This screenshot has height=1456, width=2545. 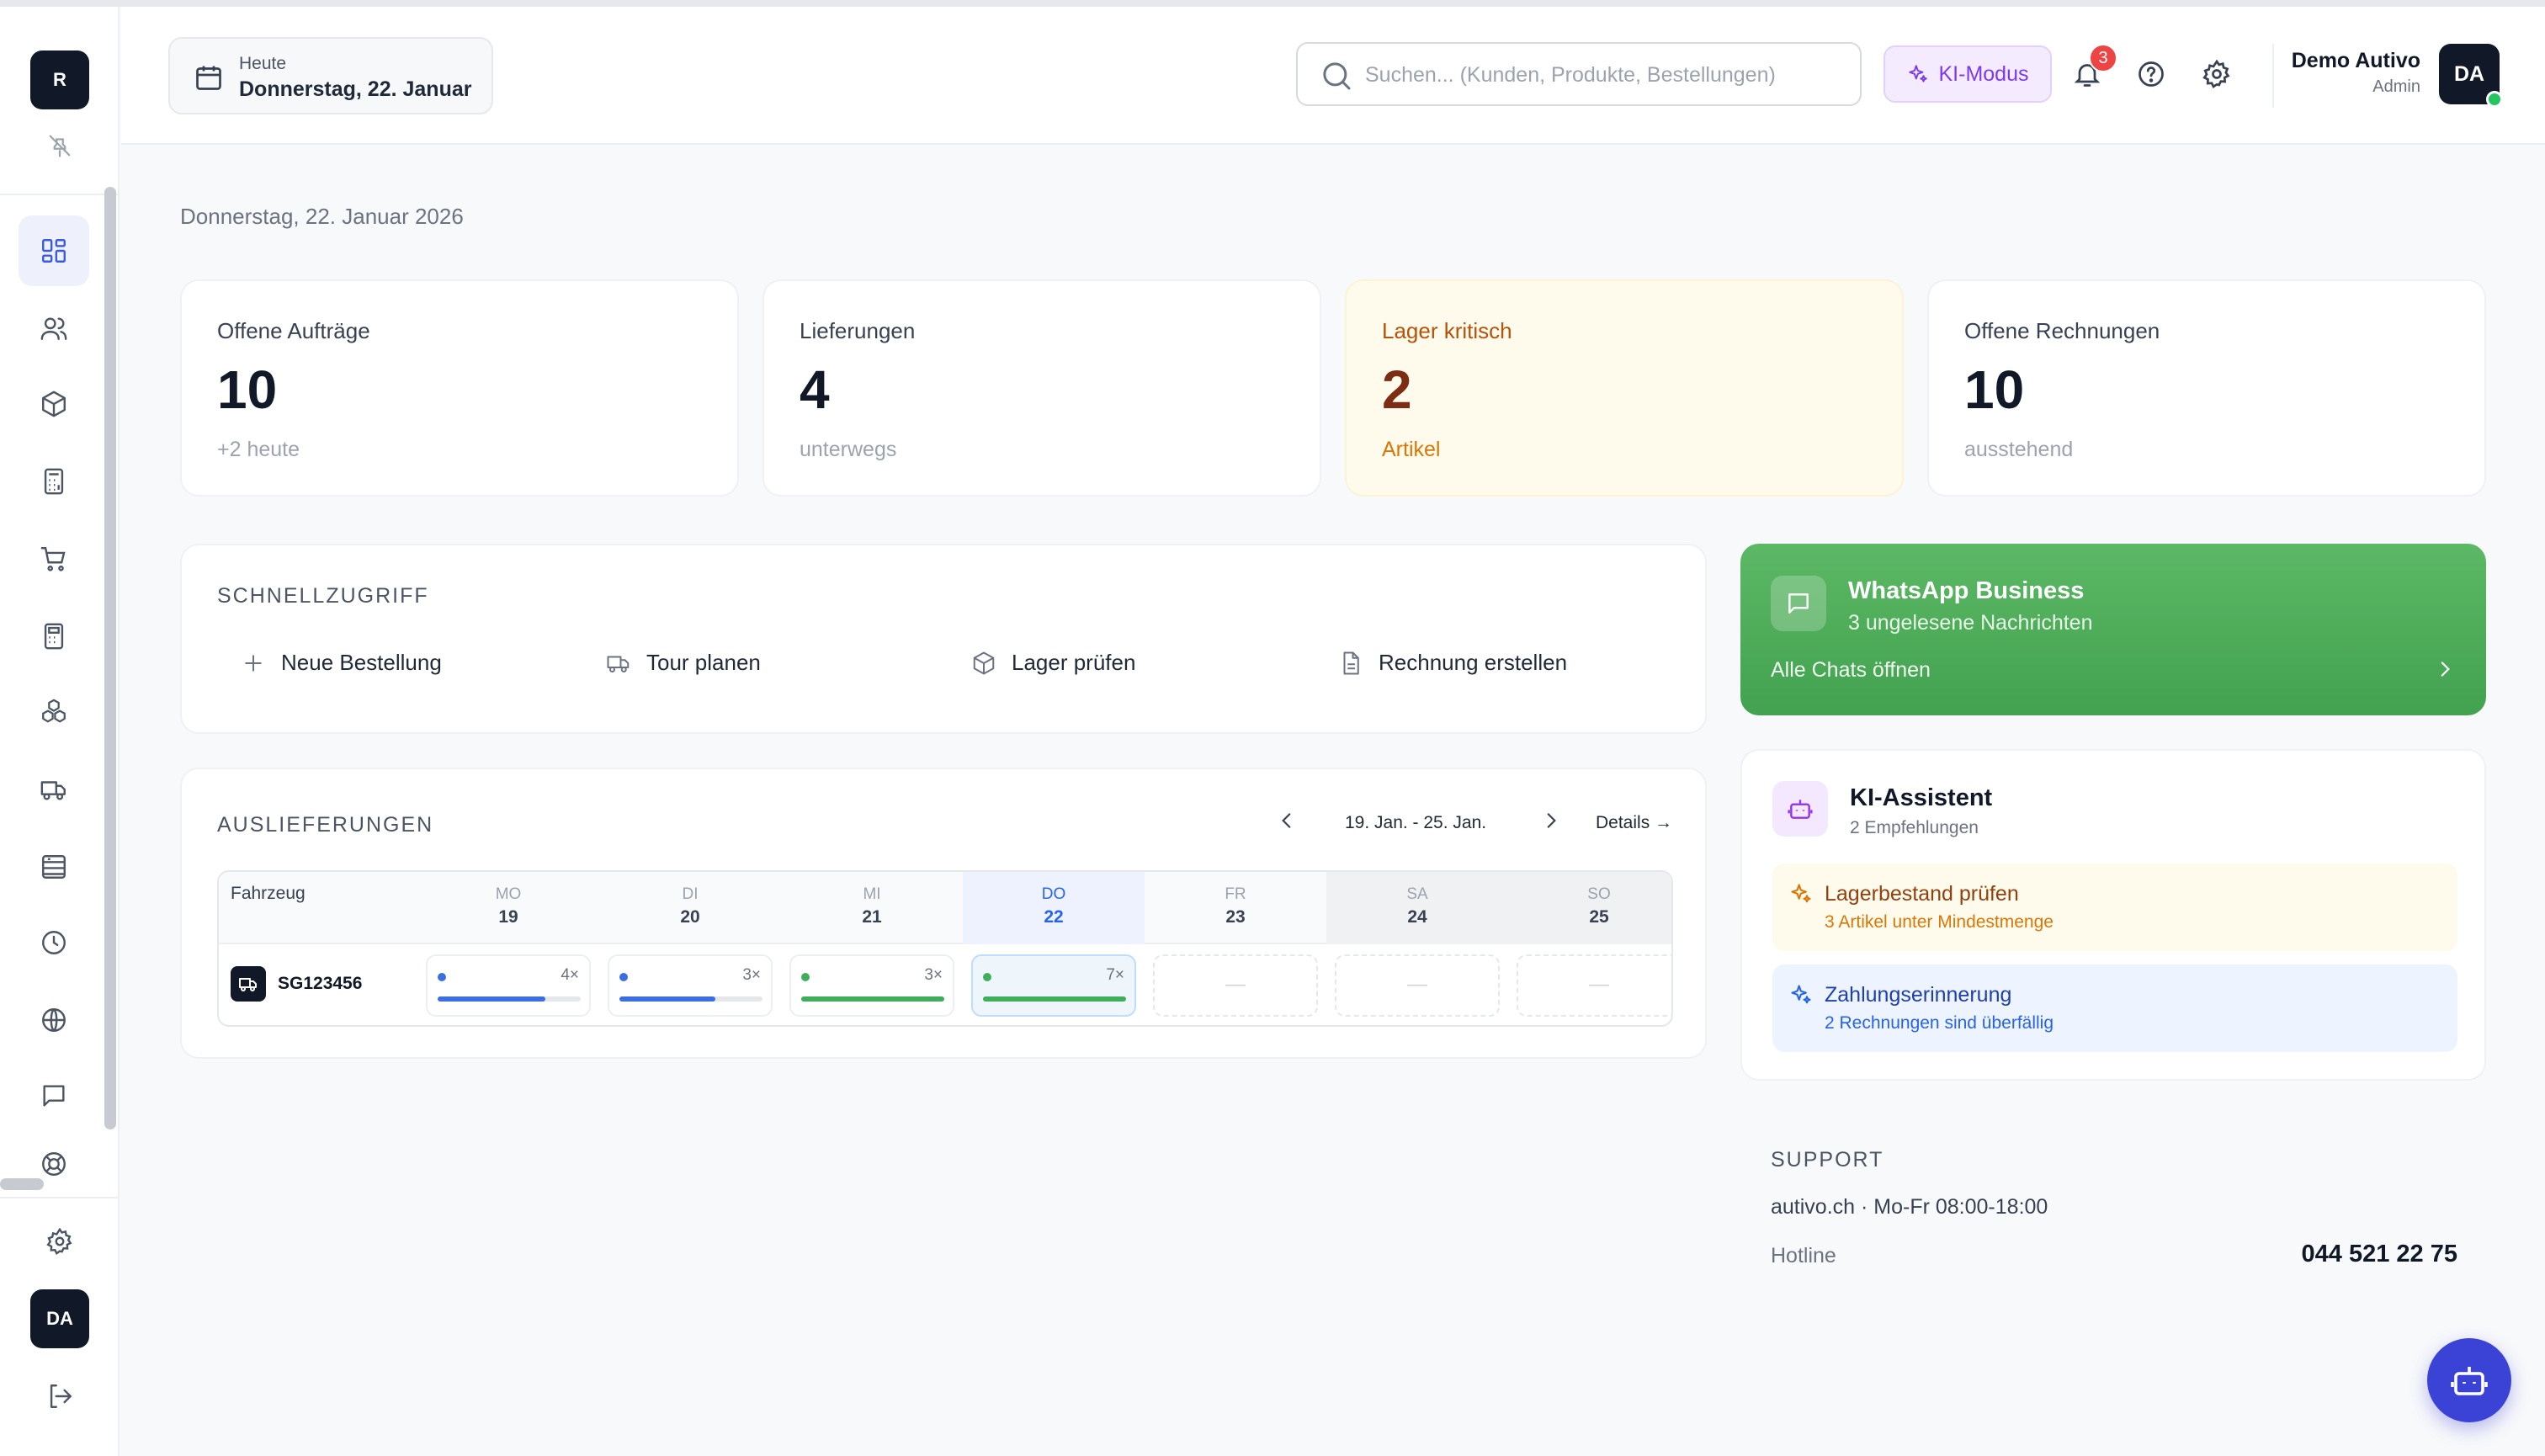 What do you see at coordinates (293, 330) in the screenshot?
I see `stat-title: Offene Aufträge` at bounding box center [293, 330].